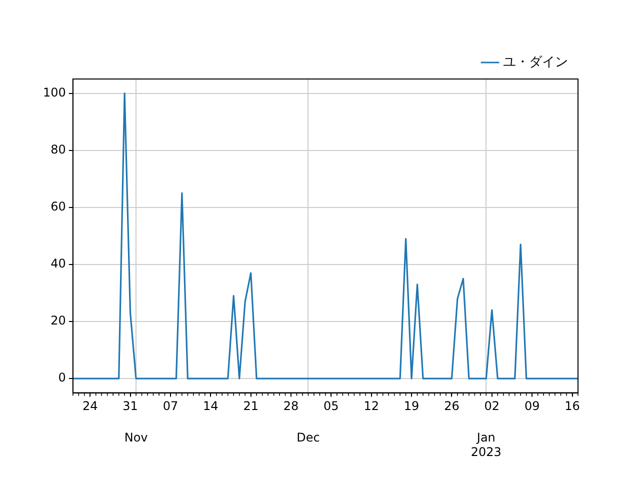 This screenshot has width=640, height=480. What do you see at coordinates (535, 62) in the screenshot?
I see `legend-label: ユ・ダイン` at bounding box center [535, 62].